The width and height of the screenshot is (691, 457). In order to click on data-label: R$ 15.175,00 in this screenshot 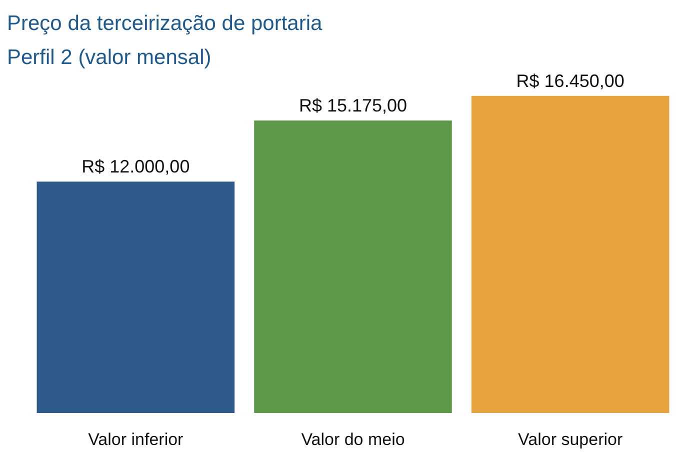, I will do `click(353, 105)`.